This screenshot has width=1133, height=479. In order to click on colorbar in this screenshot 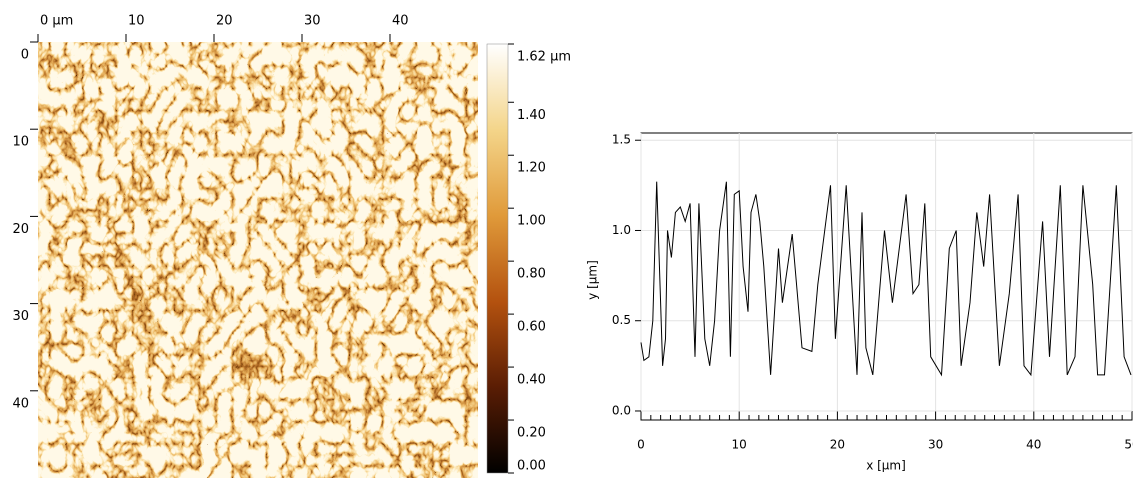, I will do `click(497, 258)`.